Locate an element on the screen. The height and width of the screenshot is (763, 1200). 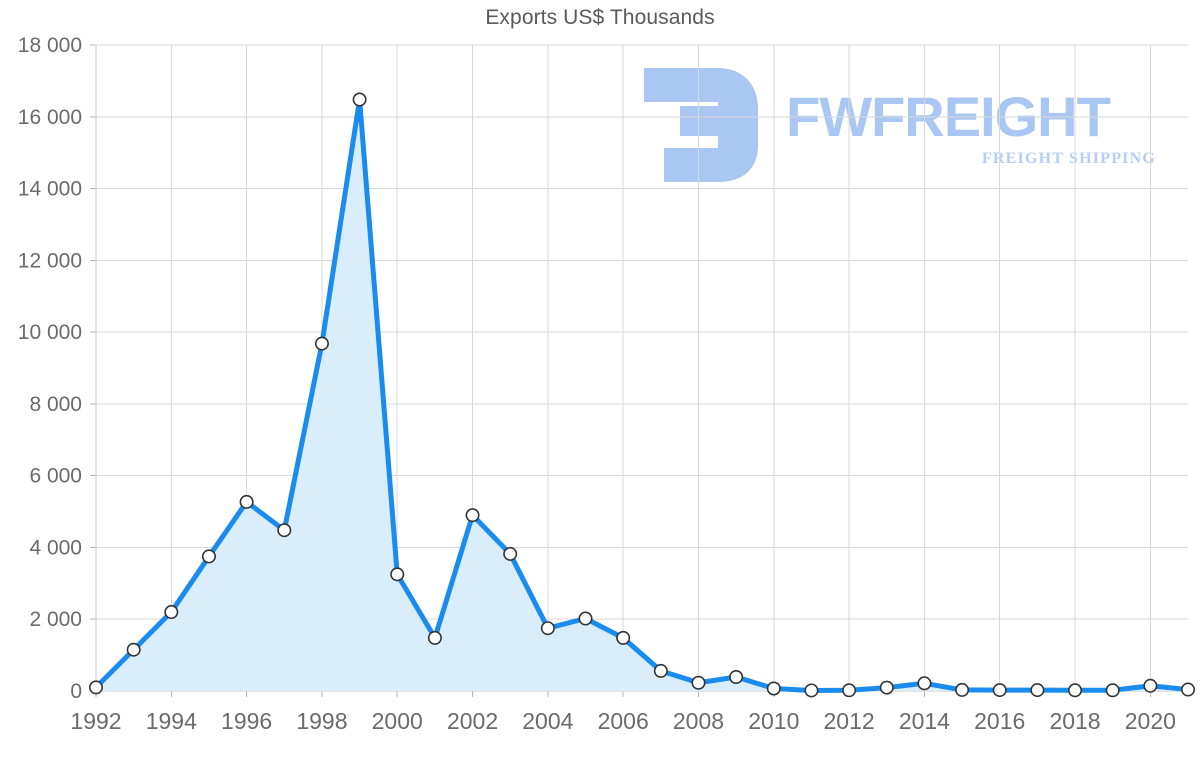
x-axis-tick-label: 1994 is located at coordinates (171, 721).